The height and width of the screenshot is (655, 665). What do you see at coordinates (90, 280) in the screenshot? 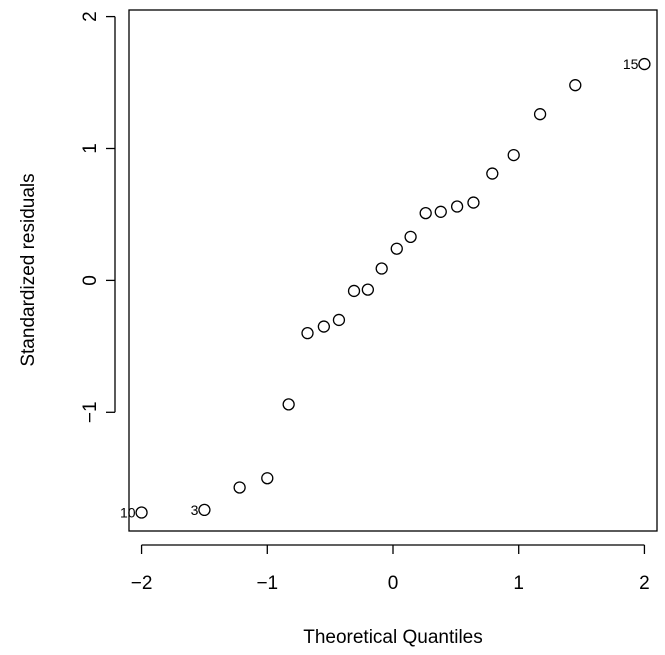
I see `y-tick-label: 0` at bounding box center [90, 280].